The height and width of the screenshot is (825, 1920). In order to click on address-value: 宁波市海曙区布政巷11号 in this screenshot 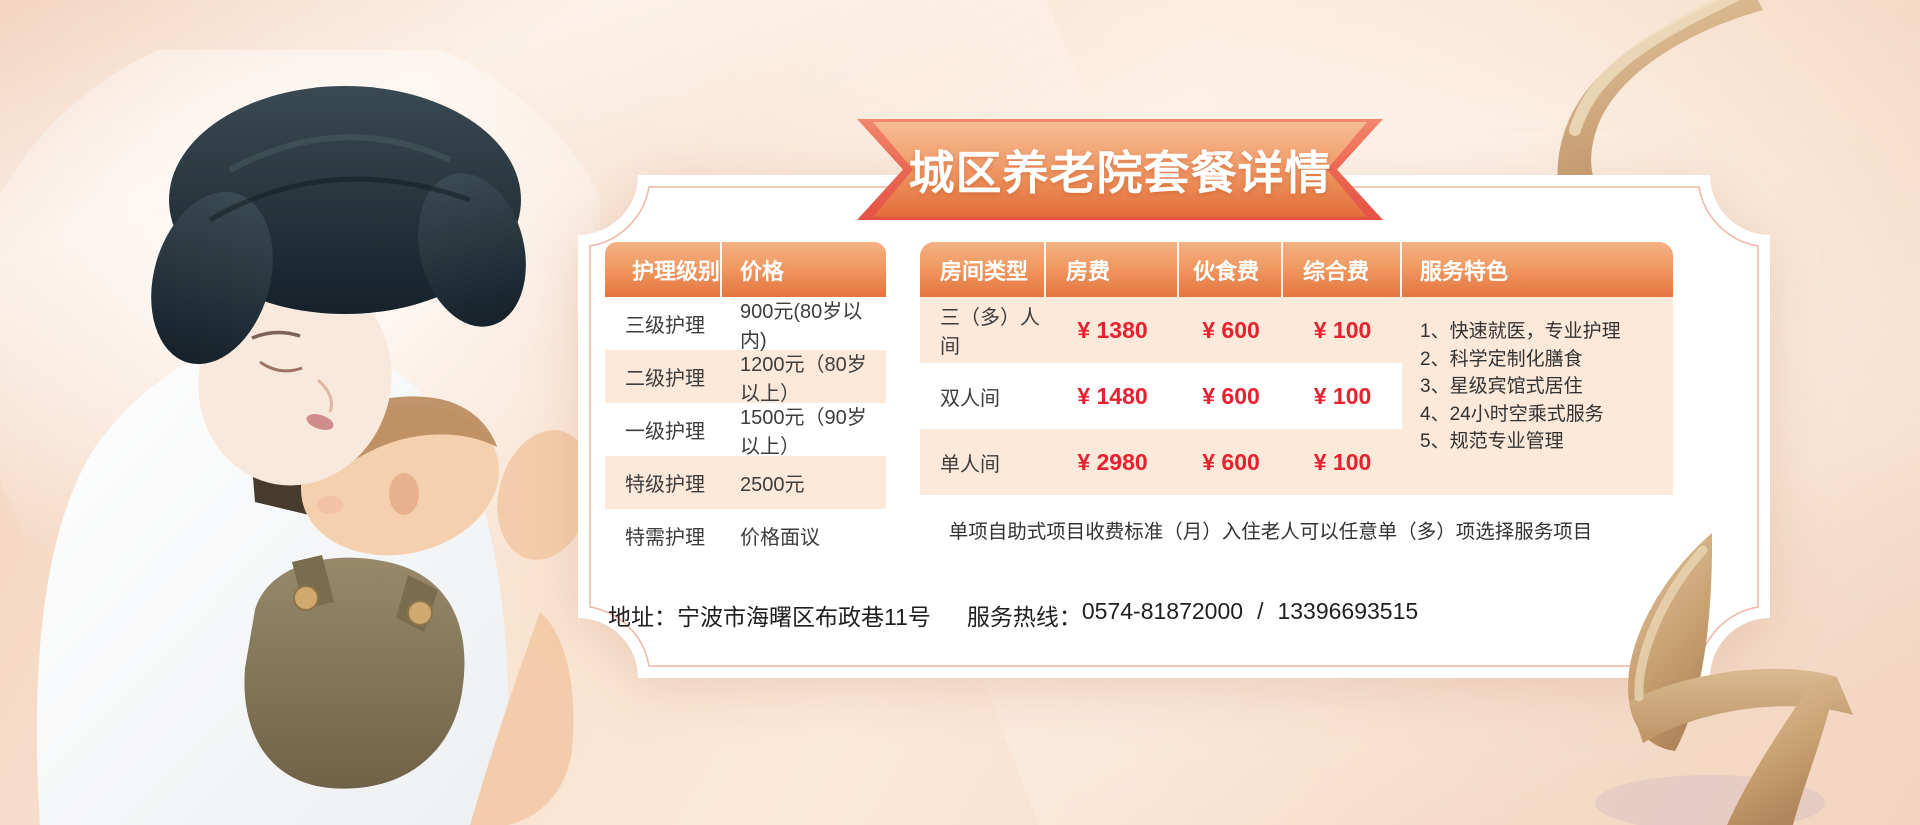, I will do `click(804, 617)`.